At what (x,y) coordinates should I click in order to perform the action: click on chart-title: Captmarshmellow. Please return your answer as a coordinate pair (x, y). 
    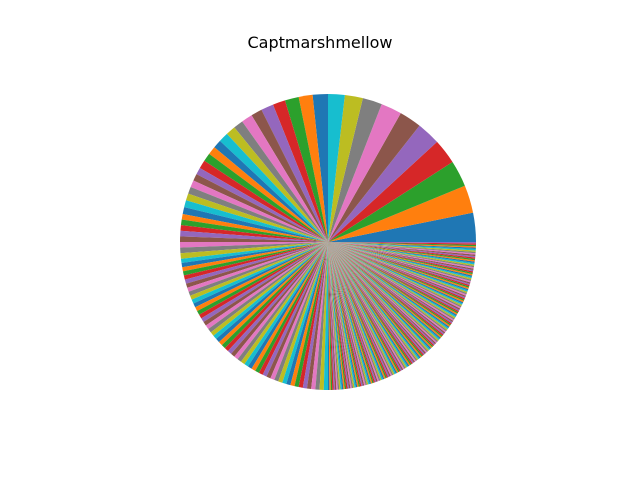
    Looking at the image, I should click on (320, 42).